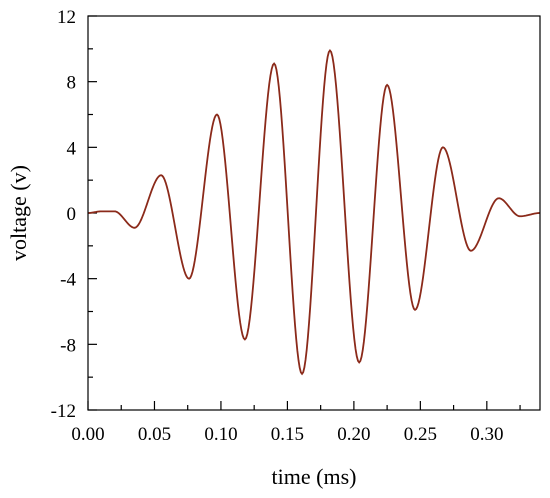 Image resolution: width=550 pixels, height=498 pixels. I want to click on x-tick-label: 0.20, so click(353, 434).